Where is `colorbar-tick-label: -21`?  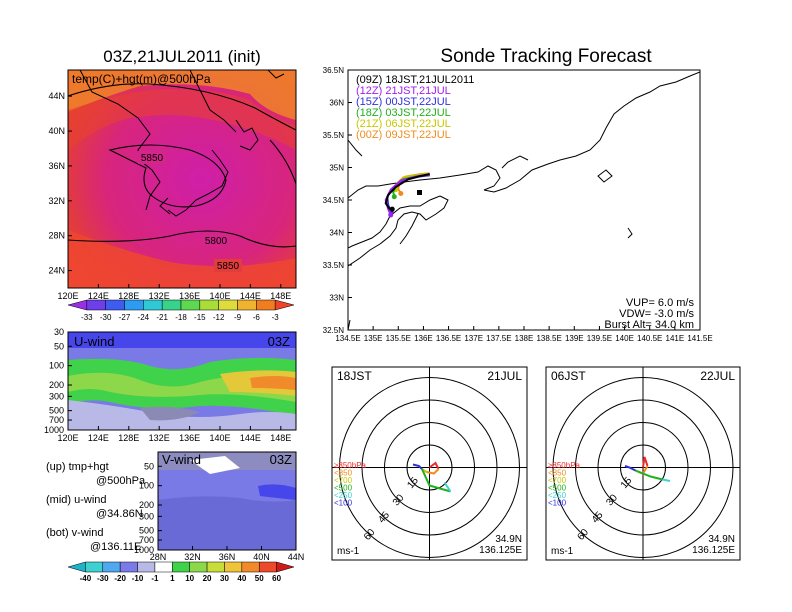
colorbar-tick-label: -21 is located at coordinates (162, 317).